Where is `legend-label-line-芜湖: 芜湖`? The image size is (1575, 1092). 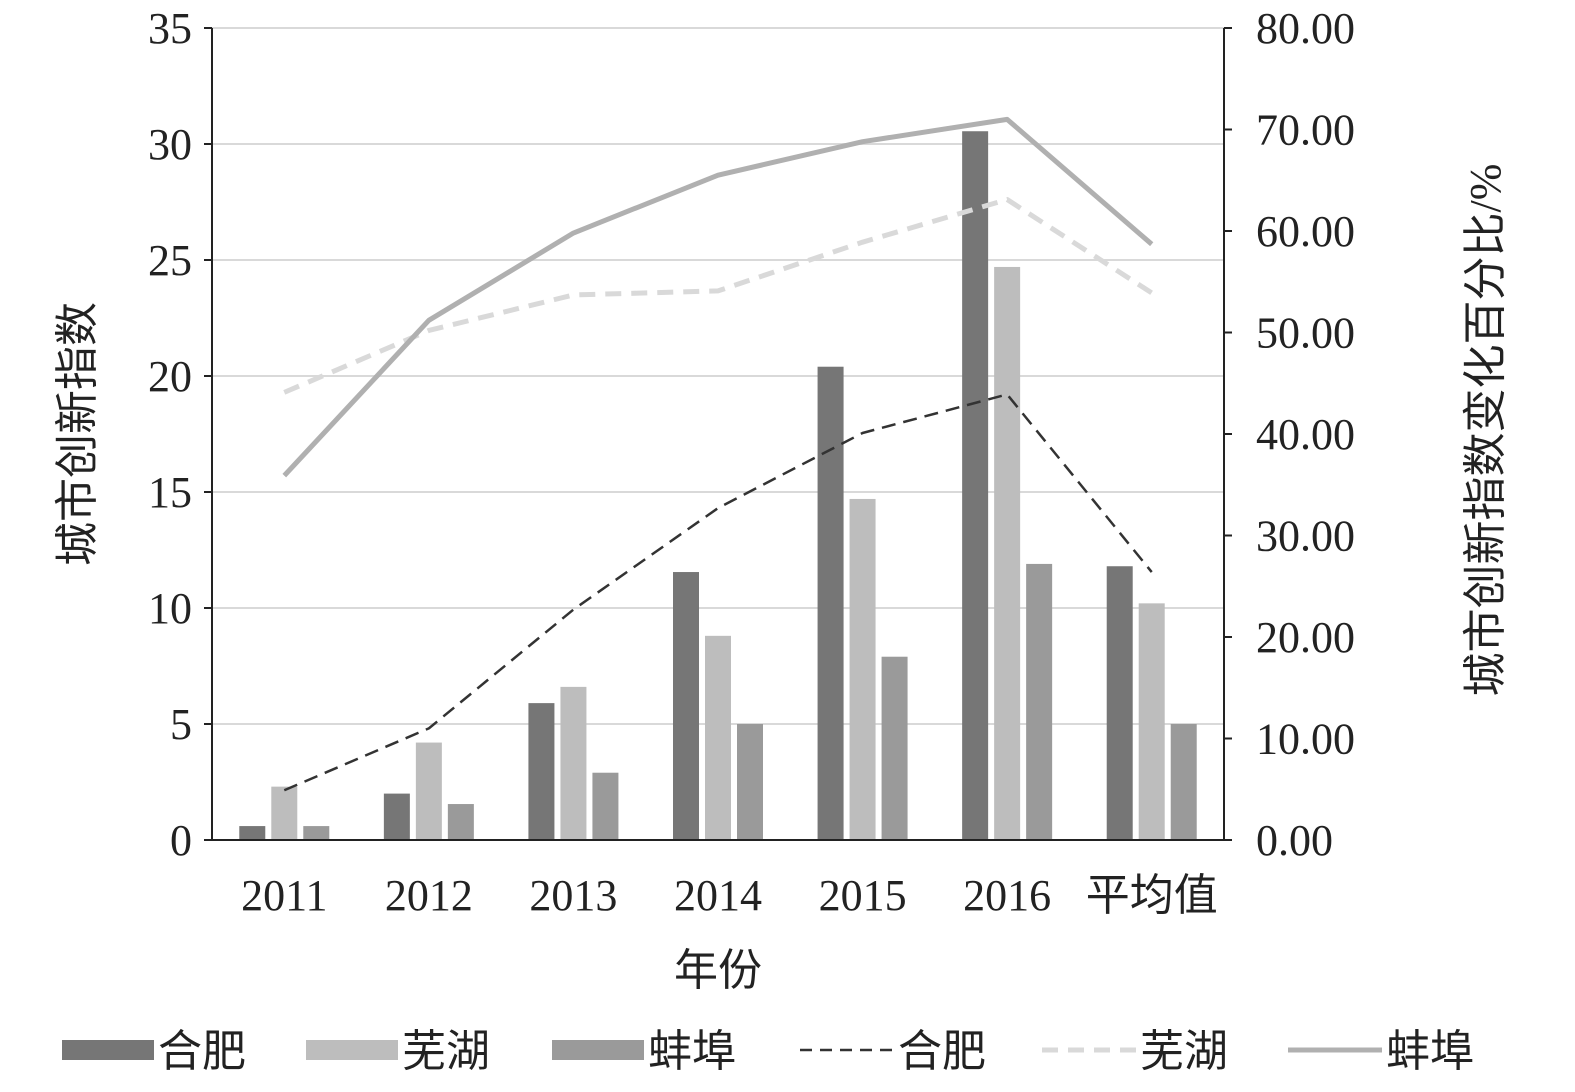
legend-label-line-芜湖: 芜湖 is located at coordinates (1184, 1051).